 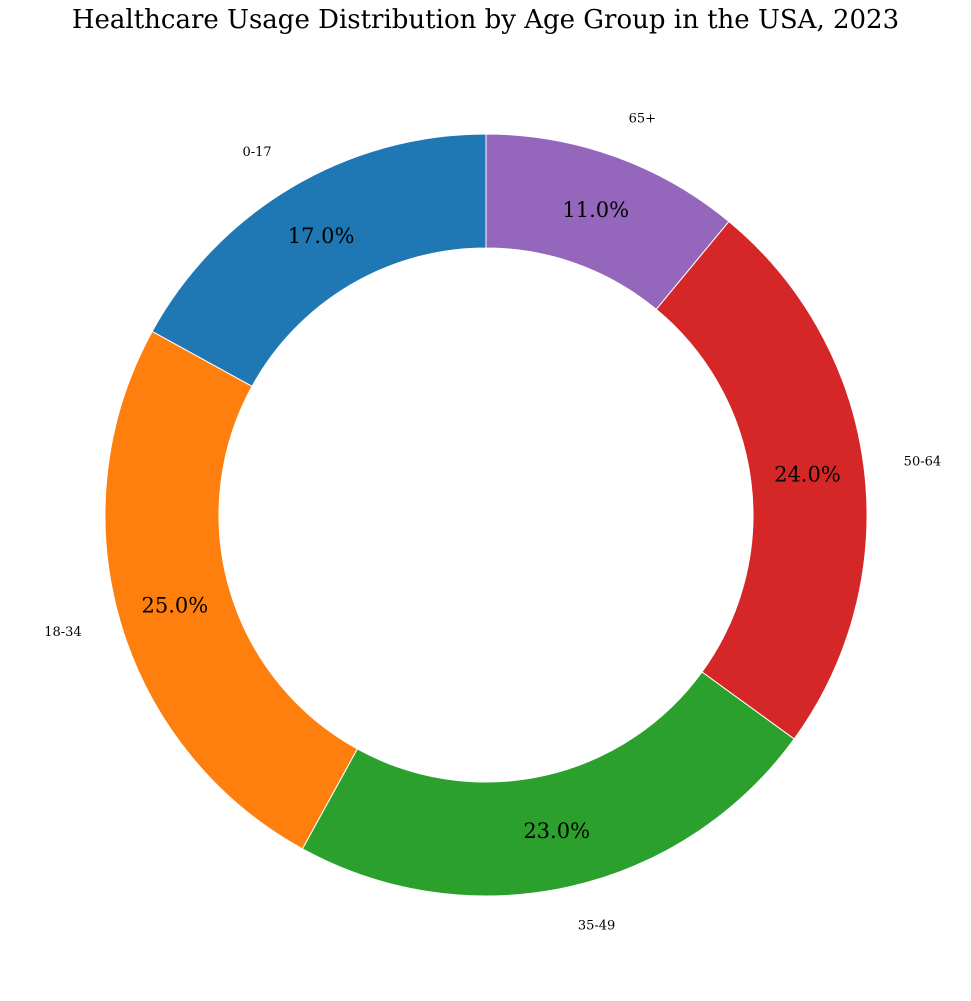 I want to click on pct-label-0-17: 17.0%, so click(x=321, y=236).